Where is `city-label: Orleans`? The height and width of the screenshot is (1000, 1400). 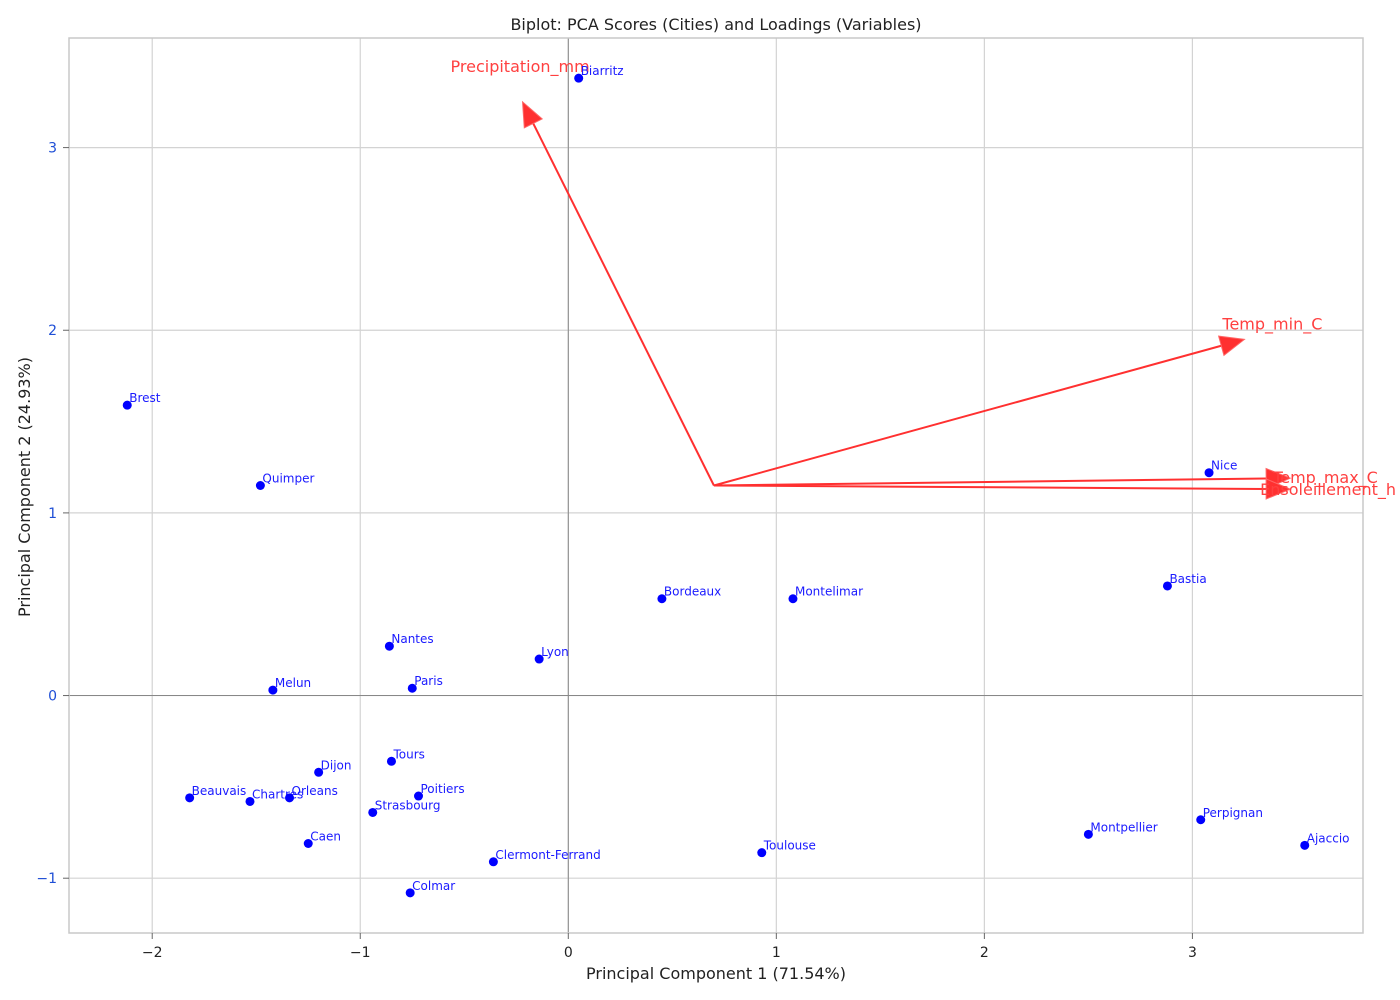 city-label: Orleans is located at coordinates (315, 791).